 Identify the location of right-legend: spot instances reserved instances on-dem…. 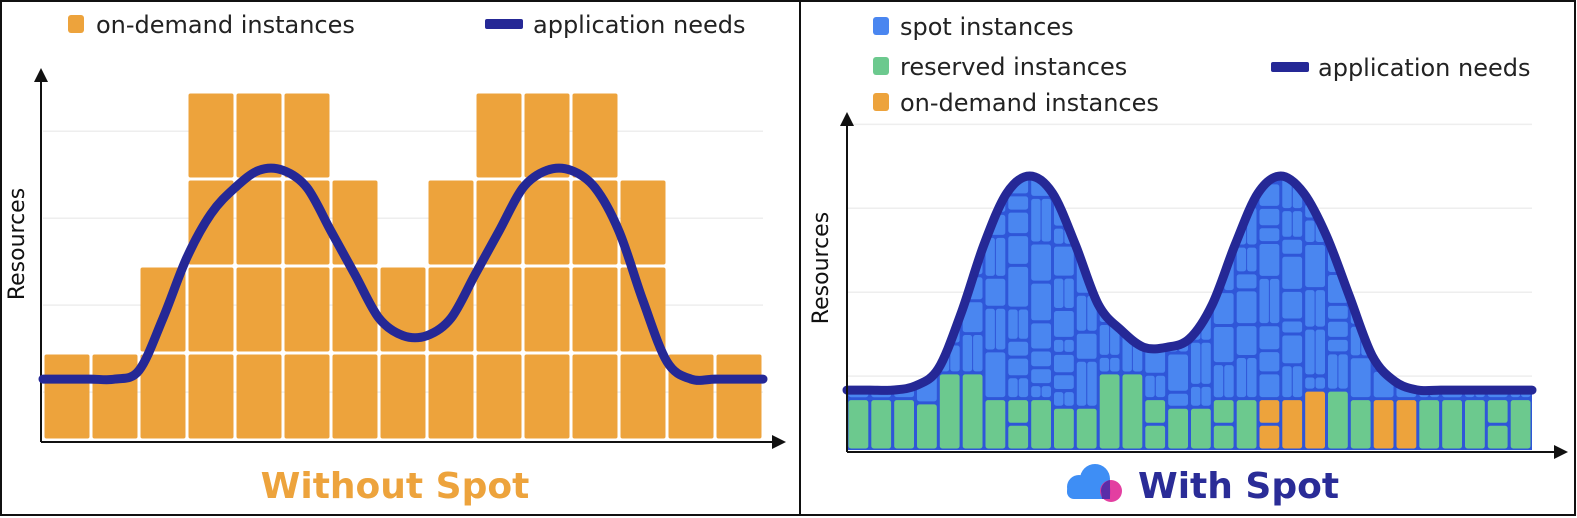
(1202, 65).